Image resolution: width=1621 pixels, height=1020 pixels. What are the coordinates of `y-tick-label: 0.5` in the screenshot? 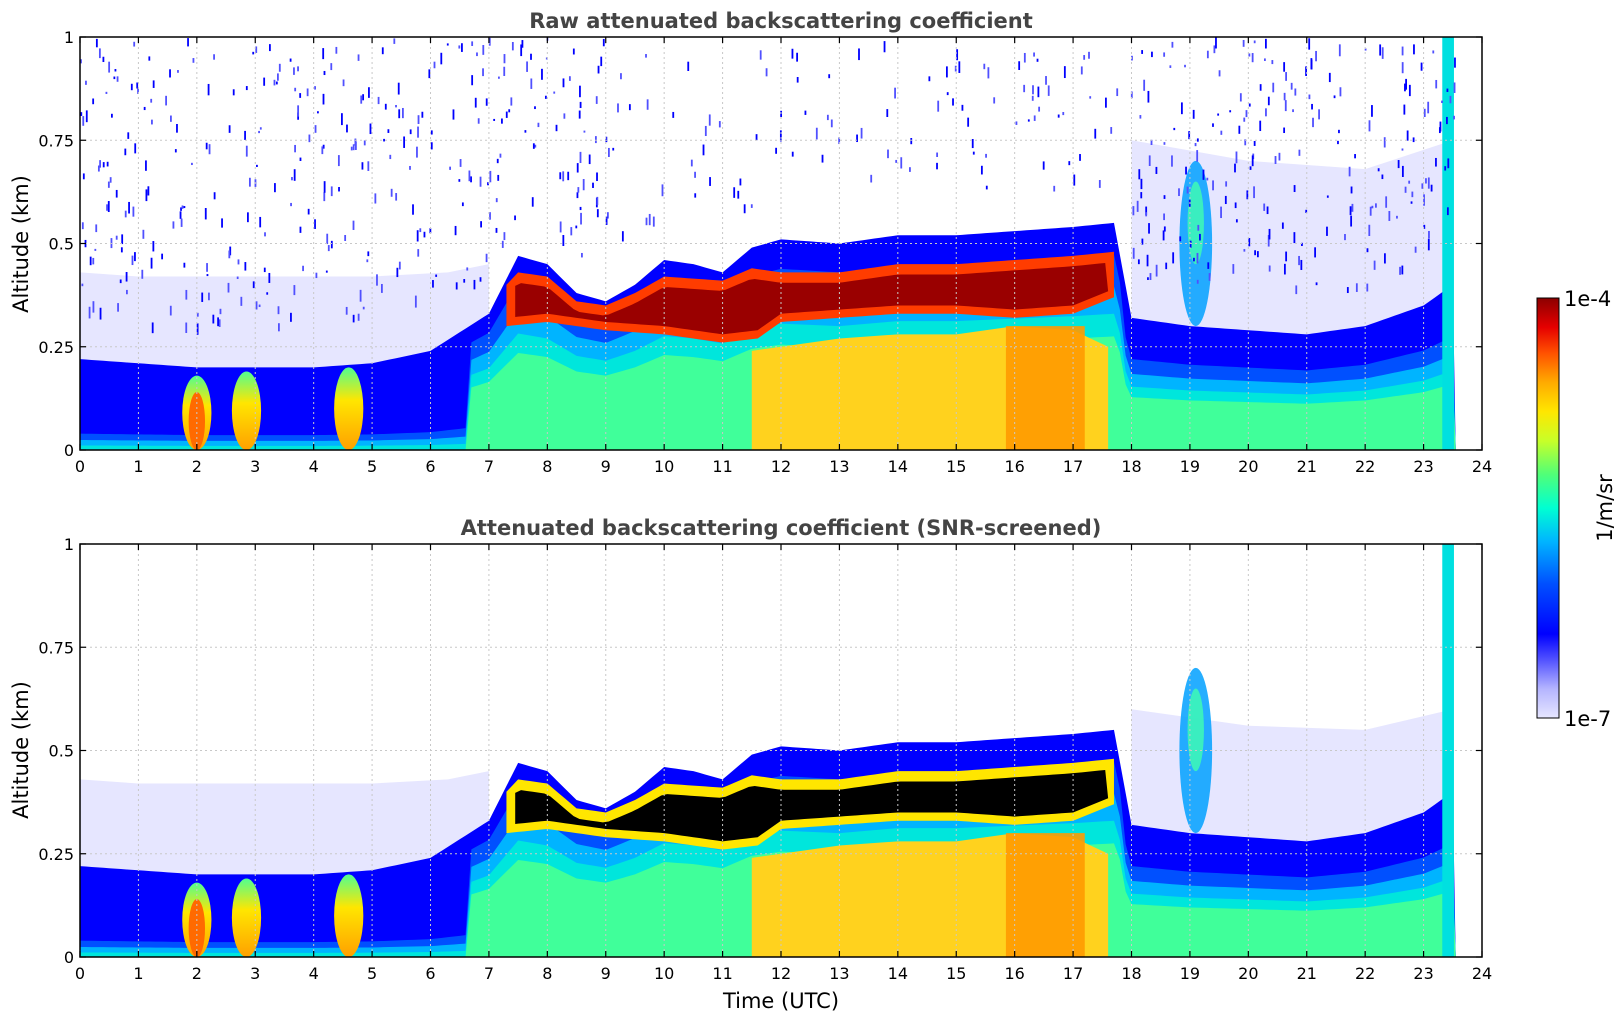 It's located at (61, 751).